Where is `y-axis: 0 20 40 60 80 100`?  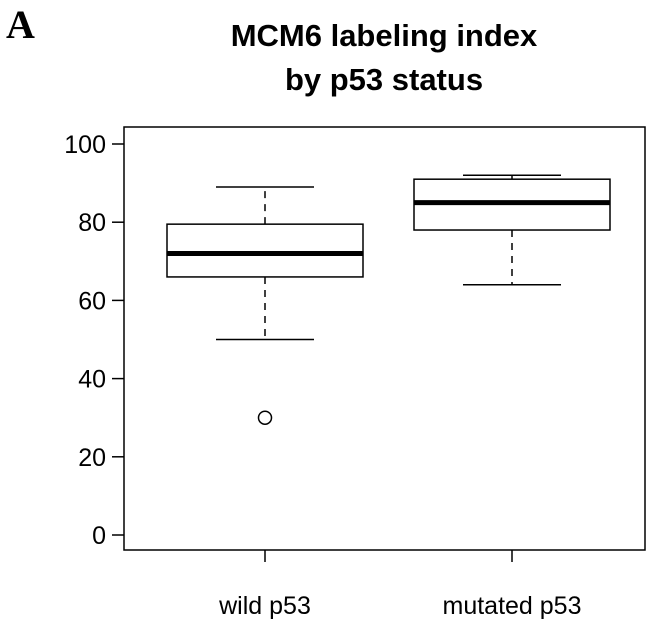 y-axis: 0 20 40 60 80 100 is located at coordinates (94, 340).